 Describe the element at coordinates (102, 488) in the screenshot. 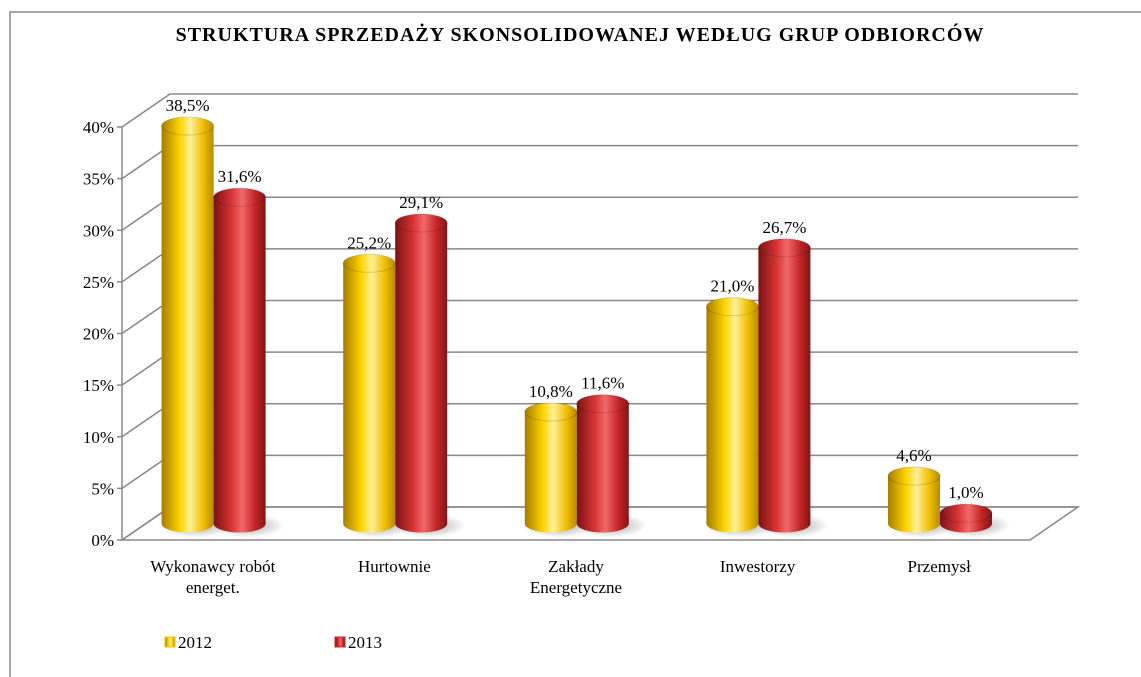

I see `y-tick-label: 5%` at that location.